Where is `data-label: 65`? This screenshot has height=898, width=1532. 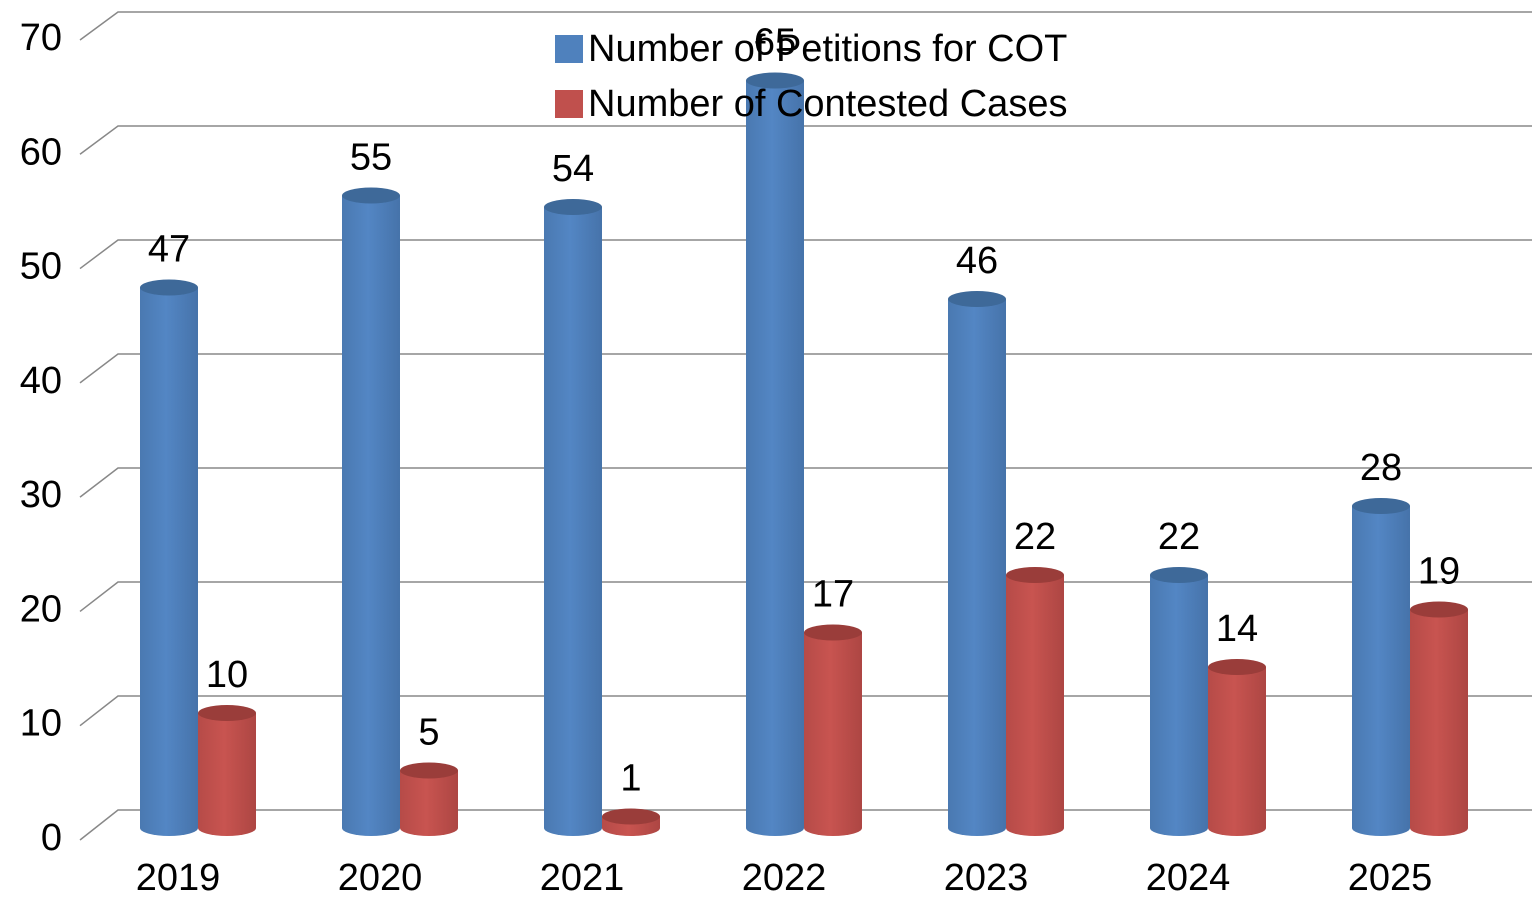 data-label: 65 is located at coordinates (775, 43).